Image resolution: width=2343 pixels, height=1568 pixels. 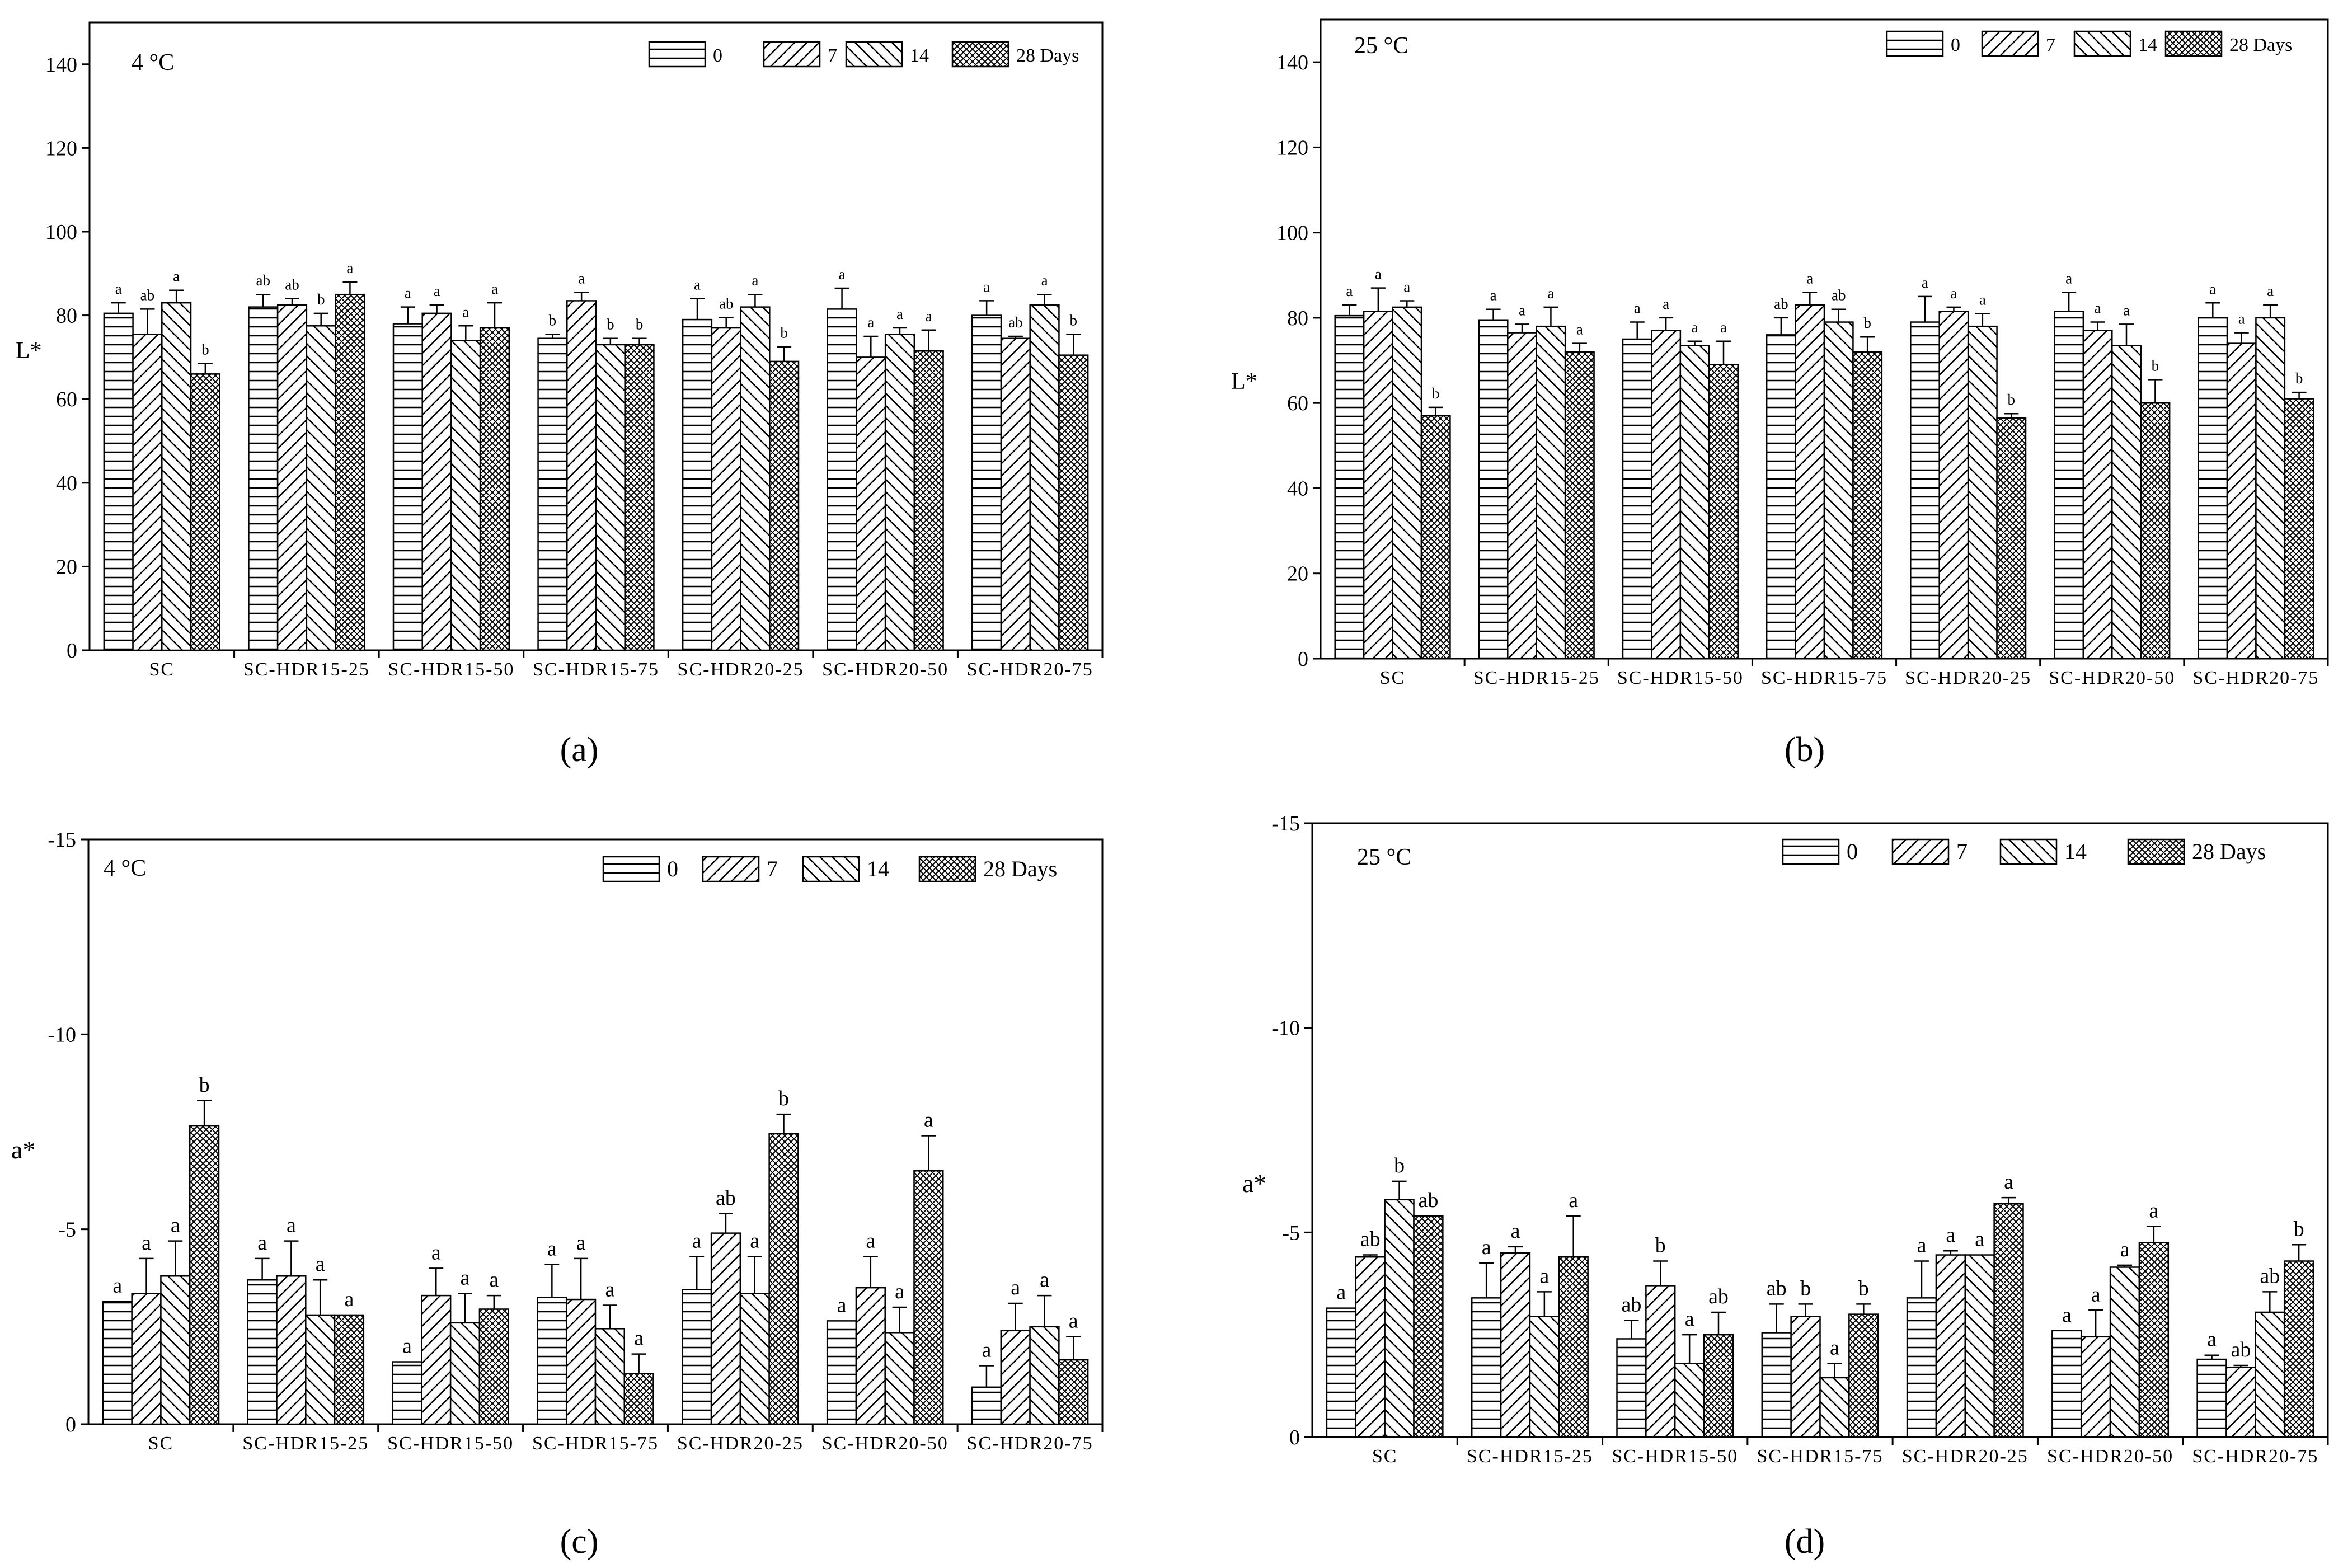 I want to click on y-tick-label: 60, so click(x=1297, y=403).